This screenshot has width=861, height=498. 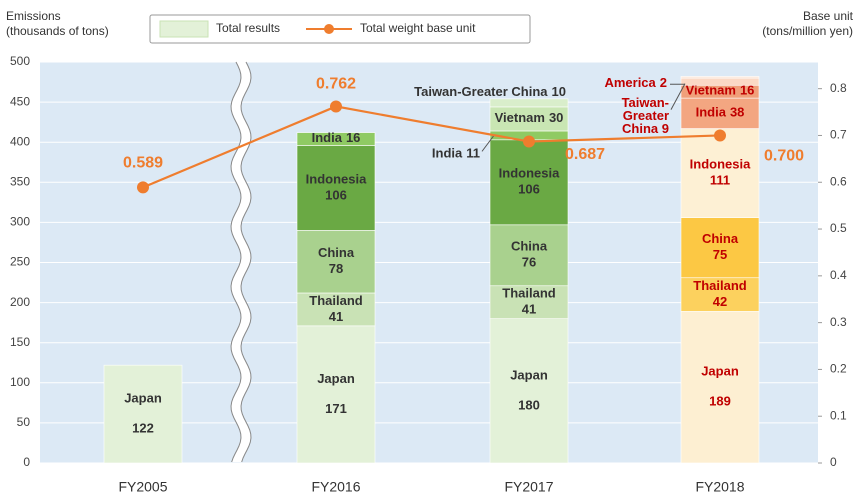 I want to click on legend-label: Total results, so click(x=248, y=28).